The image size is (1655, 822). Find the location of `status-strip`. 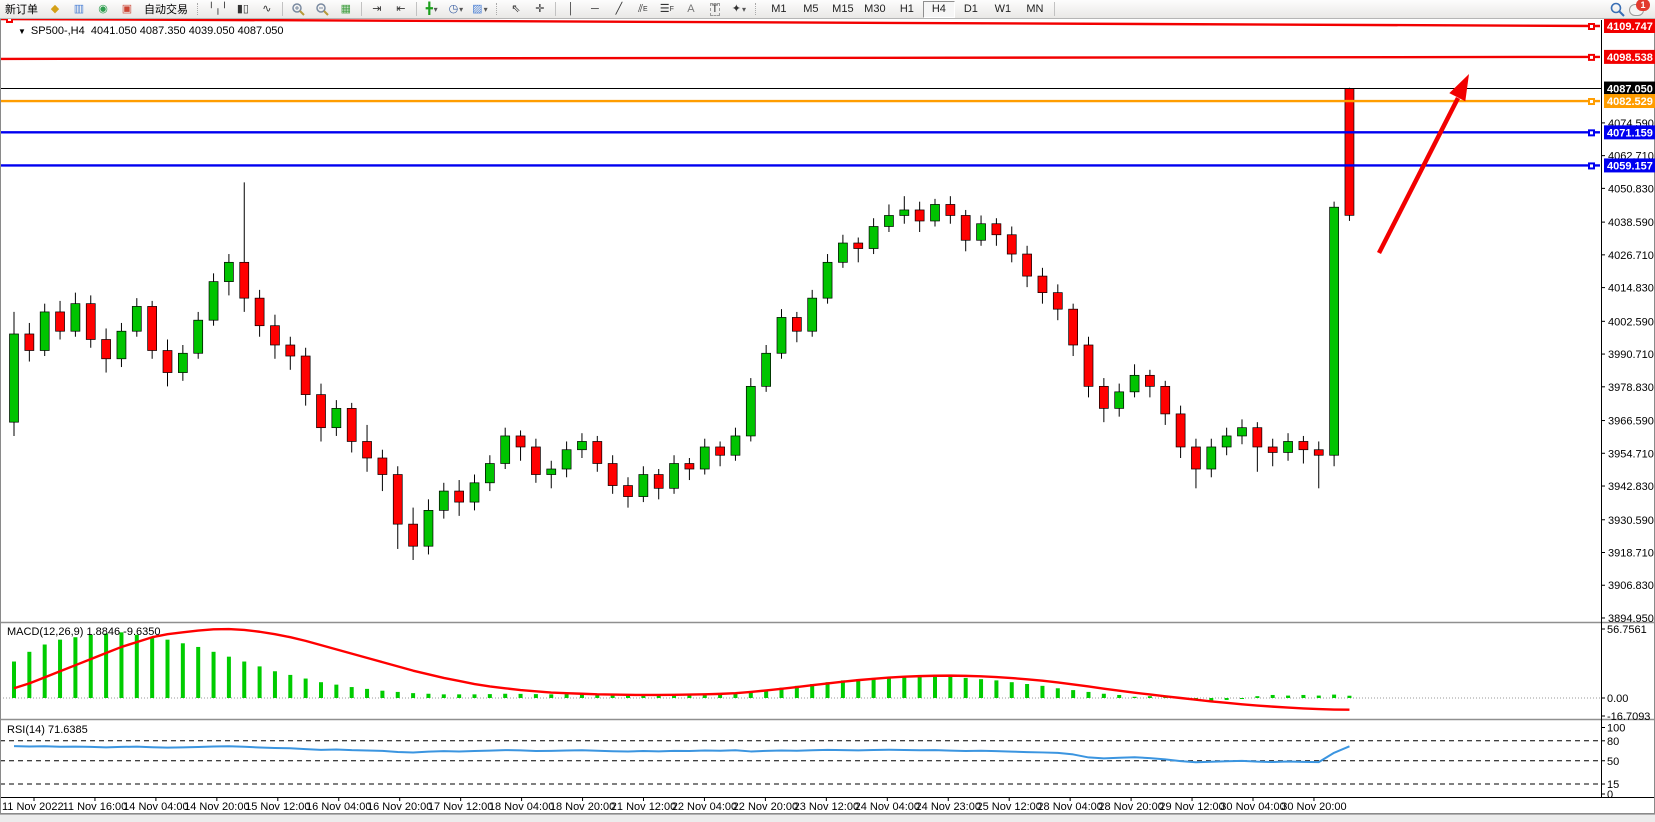

status-strip is located at coordinates (827, 818).